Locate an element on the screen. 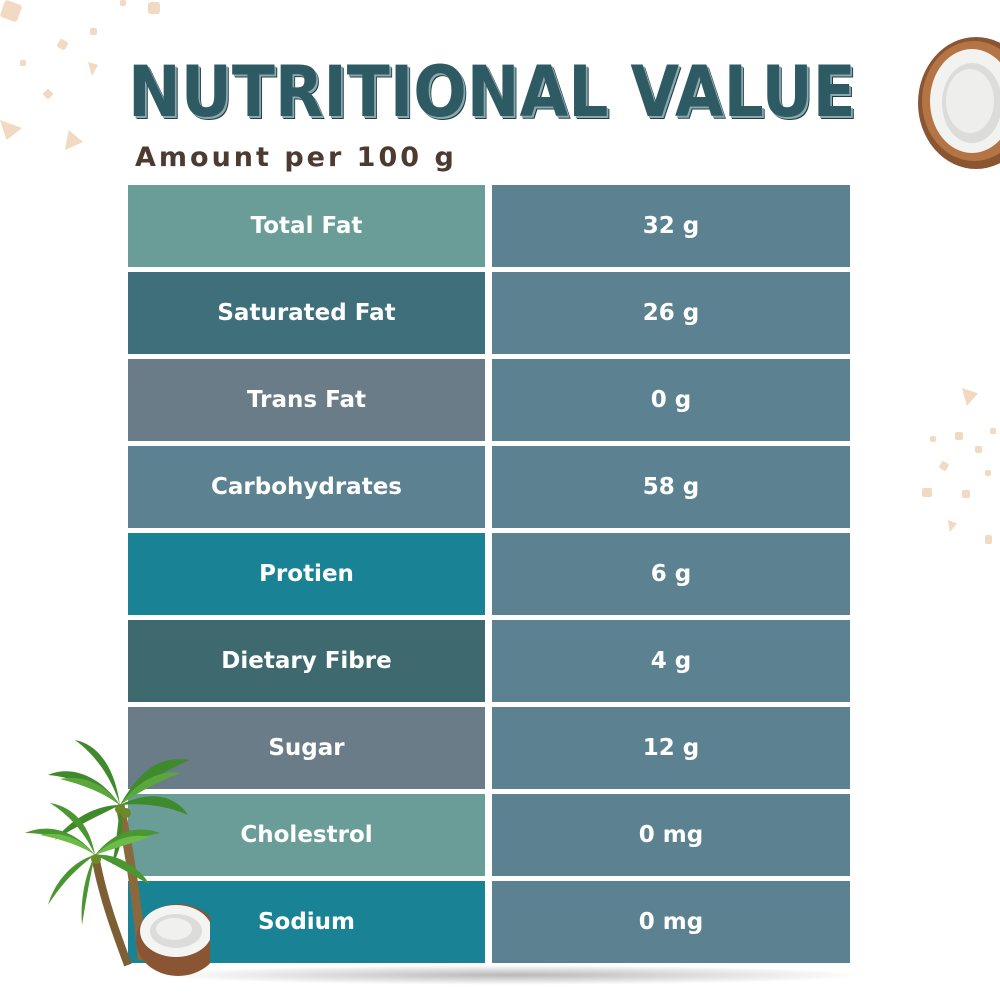  nutrient-label: Sugar is located at coordinates (306, 748).